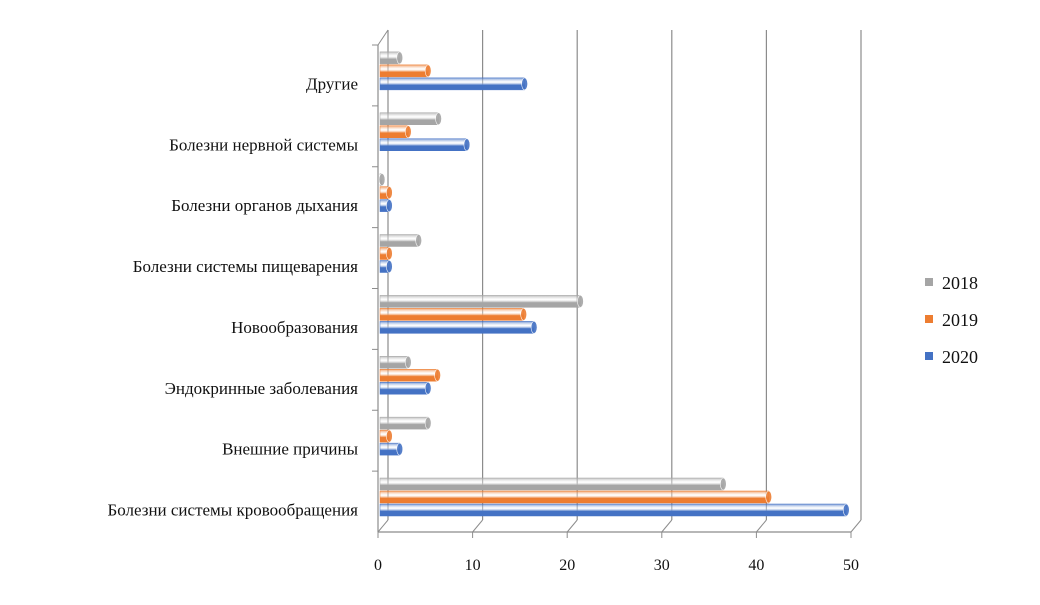 Image resolution: width=1040 pixels, height=605 pixels. What do you see at coordinates (929, 356) in the screenshot?
I see `legend-swatch-2020` at bounding box center [929, 356].